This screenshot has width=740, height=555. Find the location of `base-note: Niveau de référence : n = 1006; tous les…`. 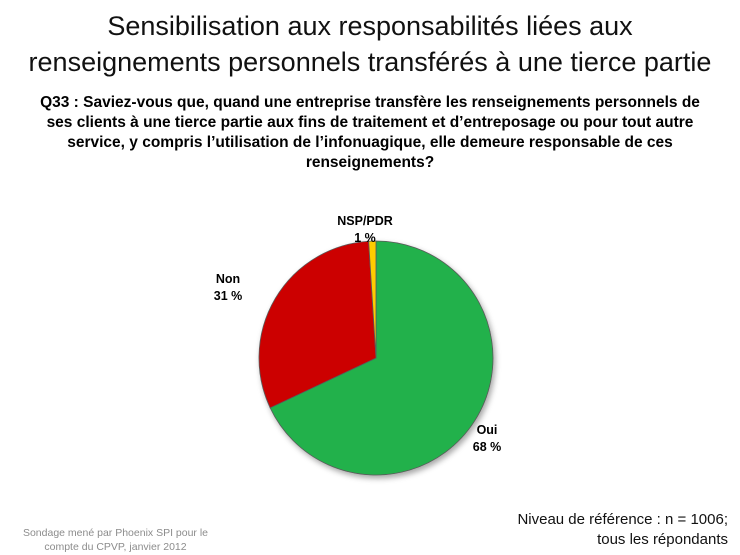

base-note: Niveau de référence : n = 1006; tous les… is located at coordinates (578, 530).